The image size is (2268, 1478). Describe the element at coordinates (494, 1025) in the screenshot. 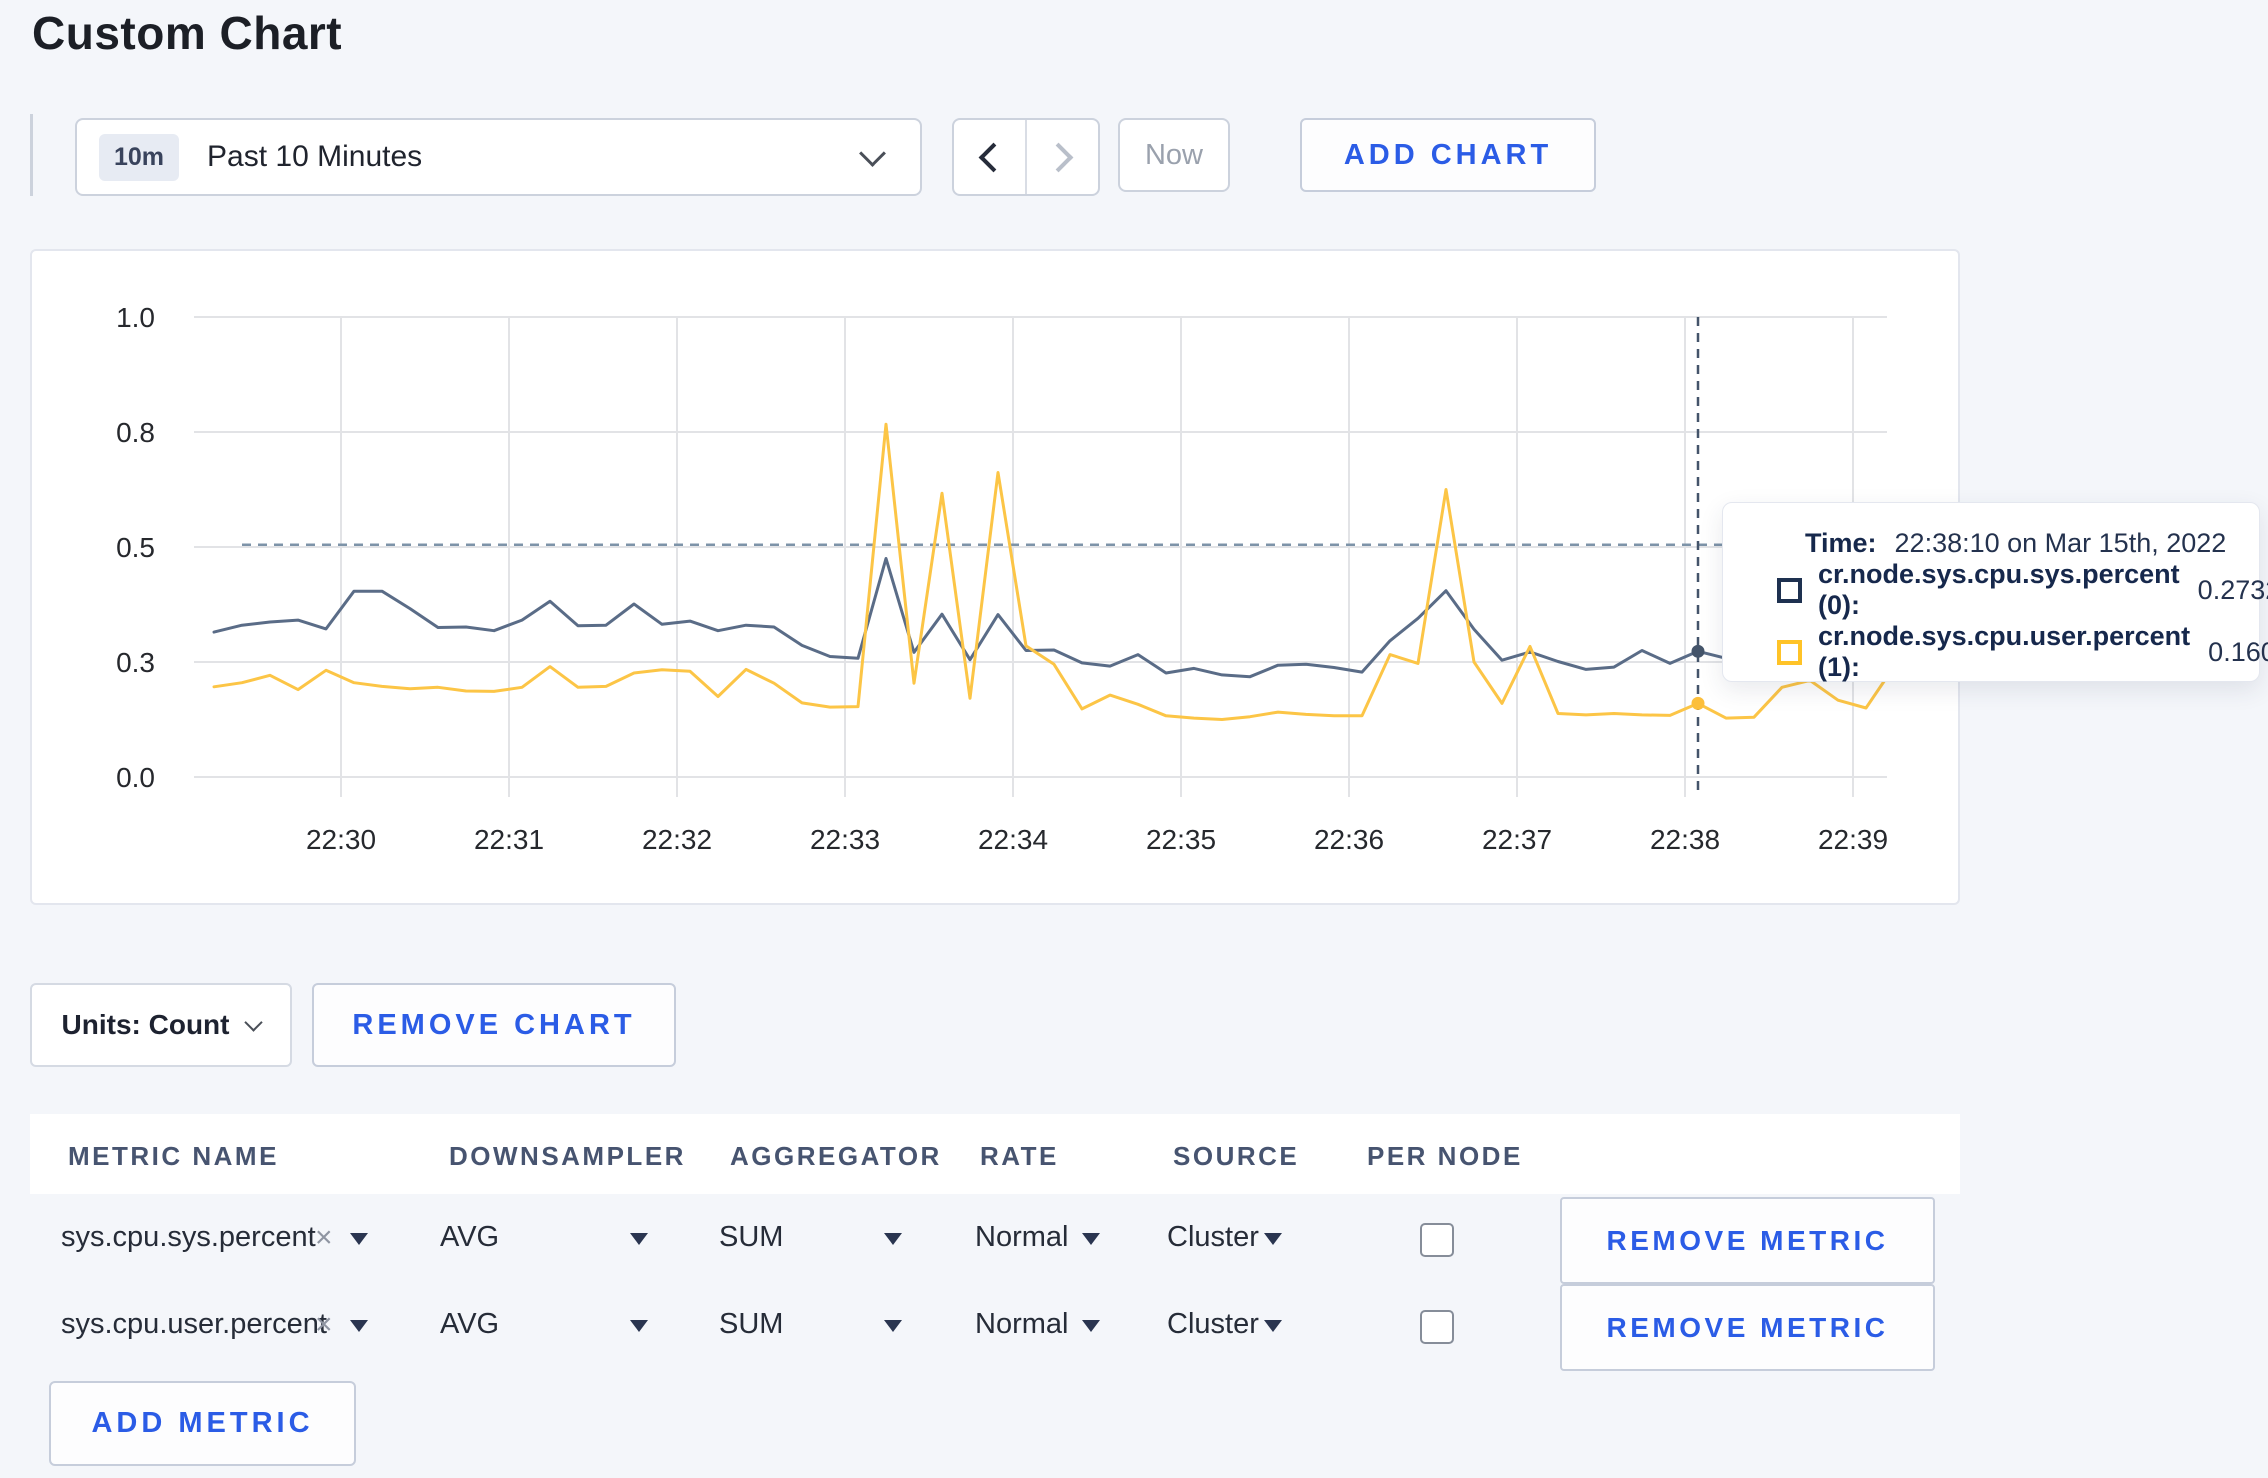

I see `remove-chart-button: REMOVE CHART` at that location.